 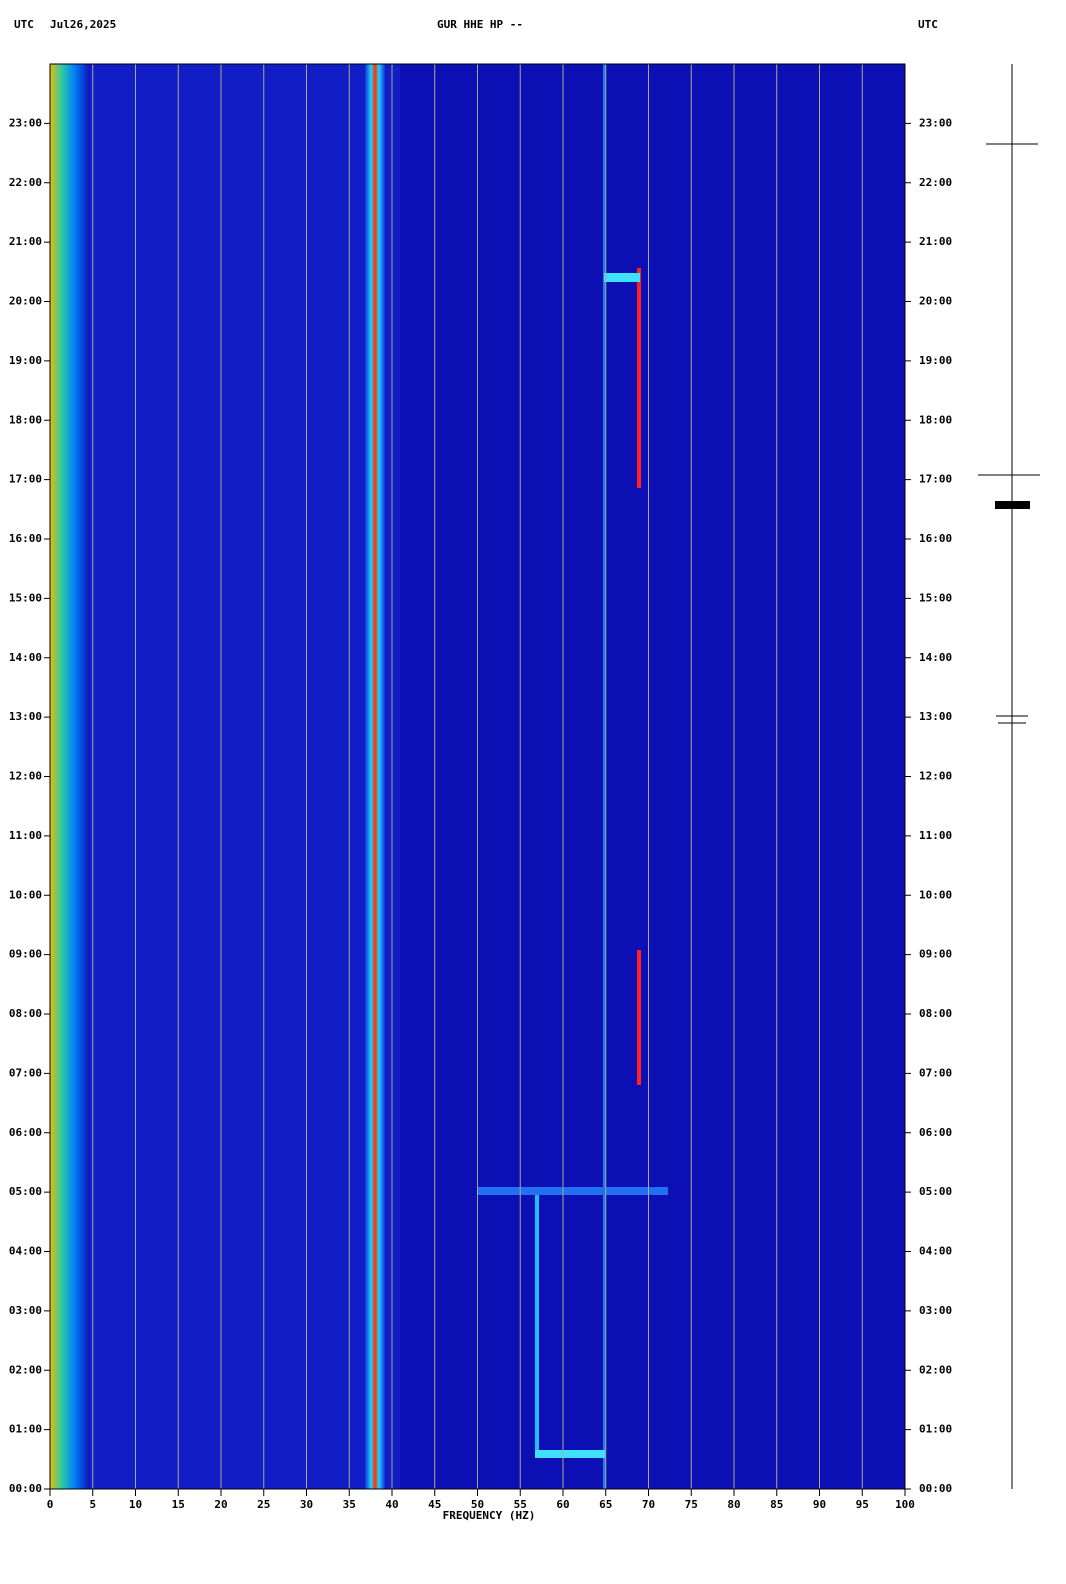 What do you see at coordinates (263, 1504) in the screenshot?
I see `x-tick-label: 25` at bounding box center [263, 1504].